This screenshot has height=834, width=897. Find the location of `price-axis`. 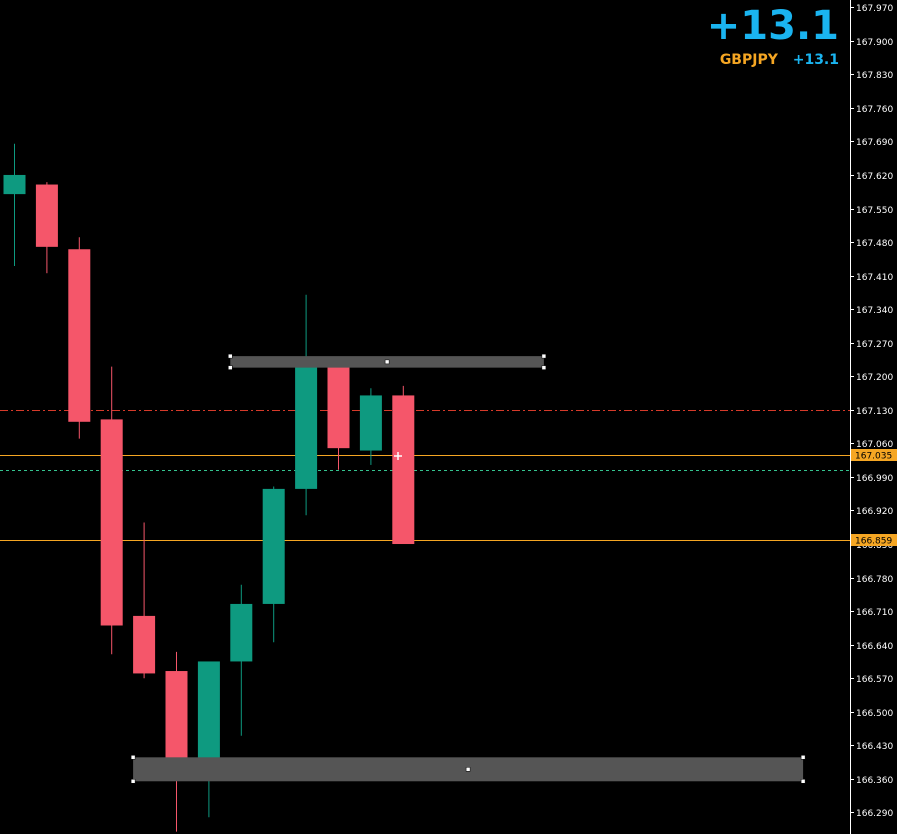

price-axis is located at coordinates (873, 417).